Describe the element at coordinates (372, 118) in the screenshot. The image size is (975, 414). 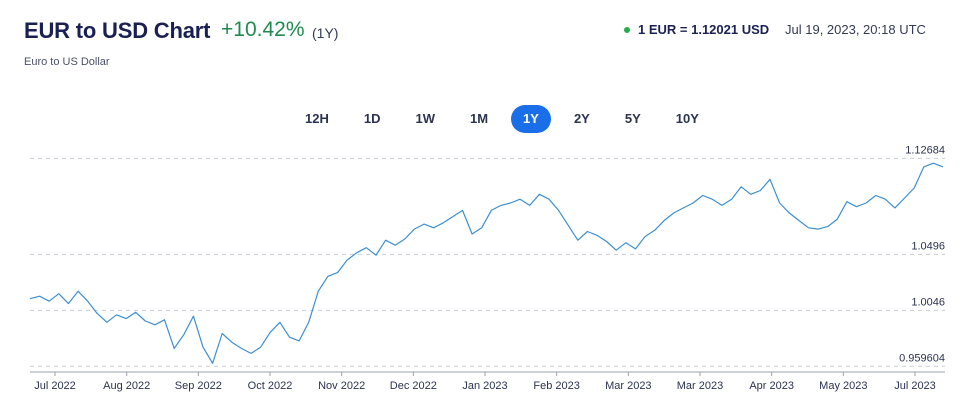
I see `tab-1d: 1D` at that location.